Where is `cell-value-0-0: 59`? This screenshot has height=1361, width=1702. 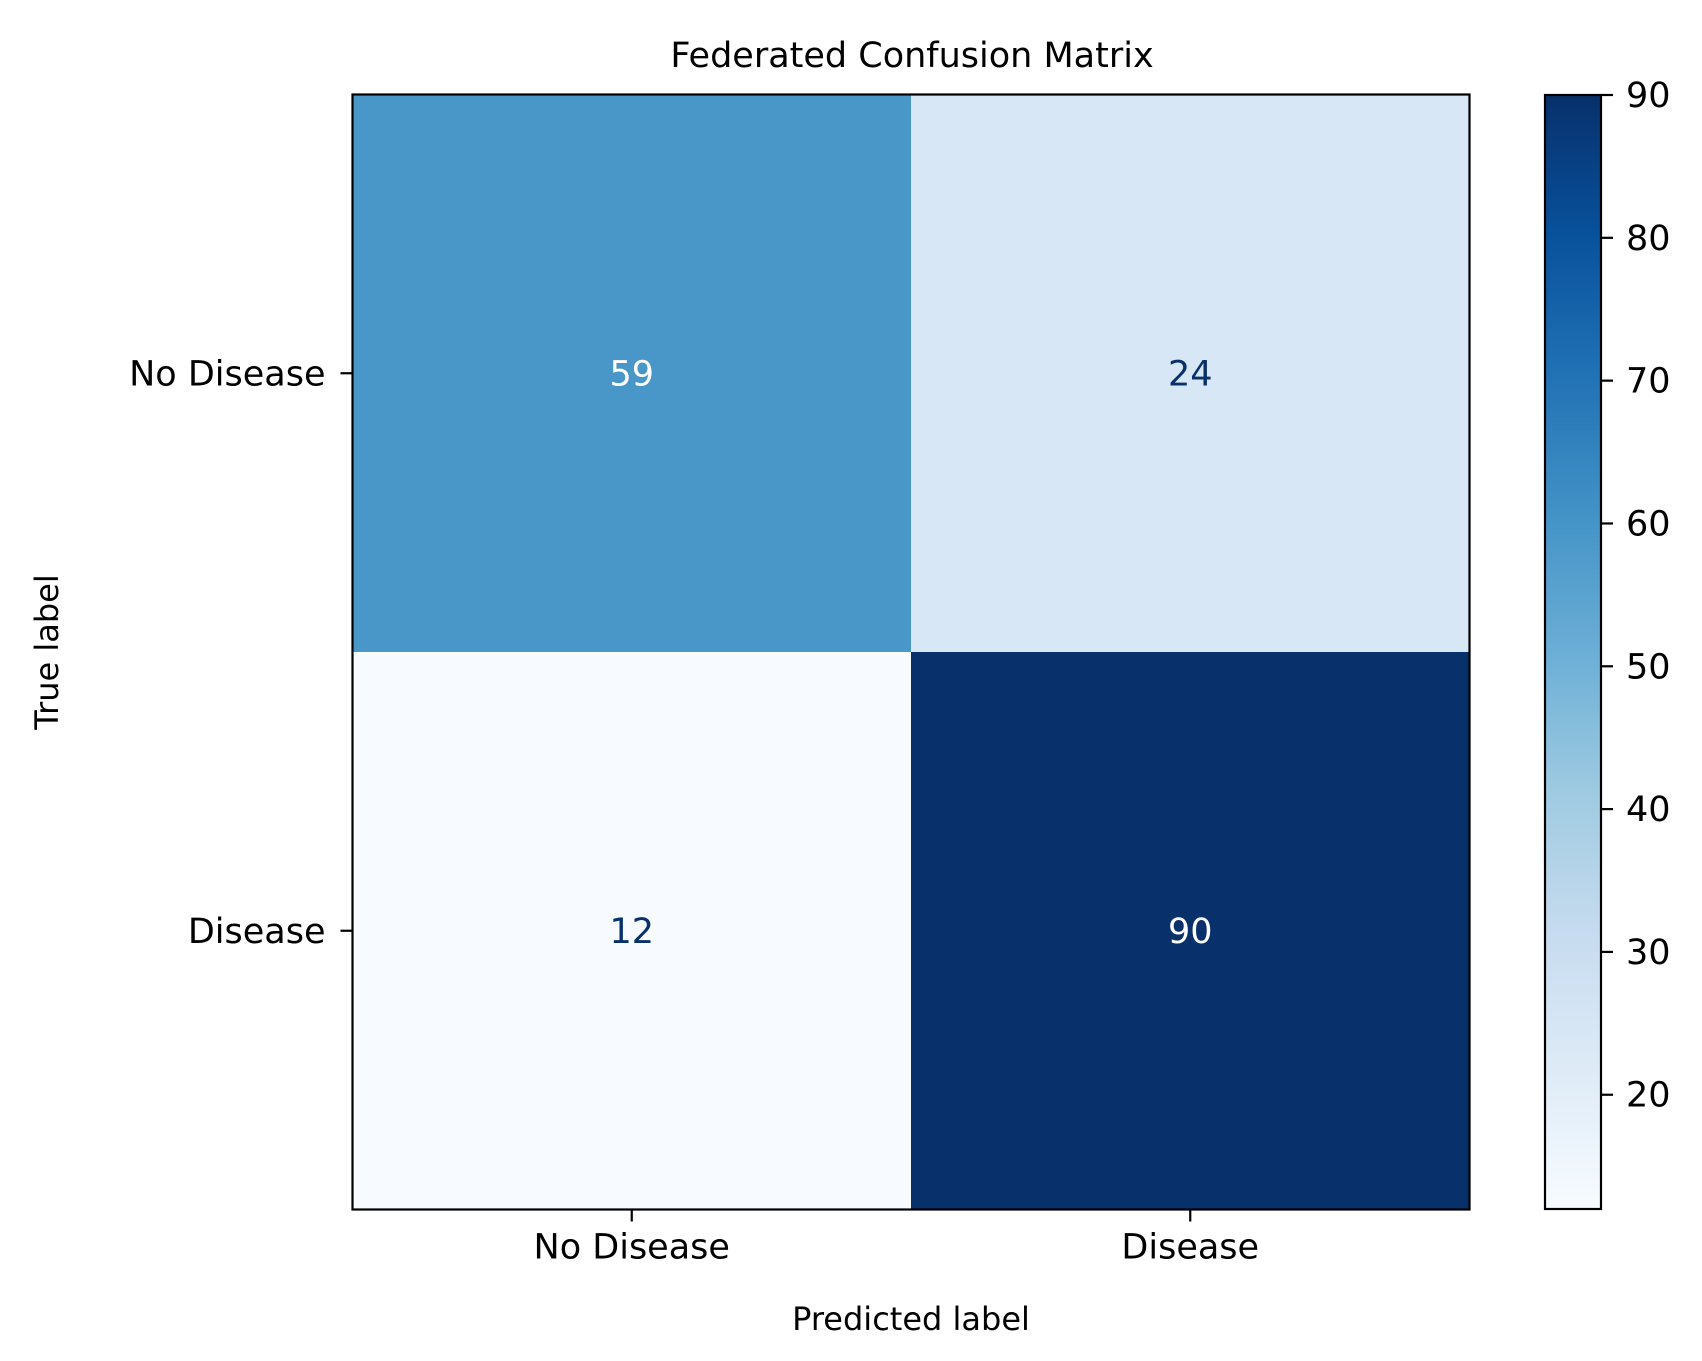 cell-value-0-0: 59 is located at coordinates (631, 374).